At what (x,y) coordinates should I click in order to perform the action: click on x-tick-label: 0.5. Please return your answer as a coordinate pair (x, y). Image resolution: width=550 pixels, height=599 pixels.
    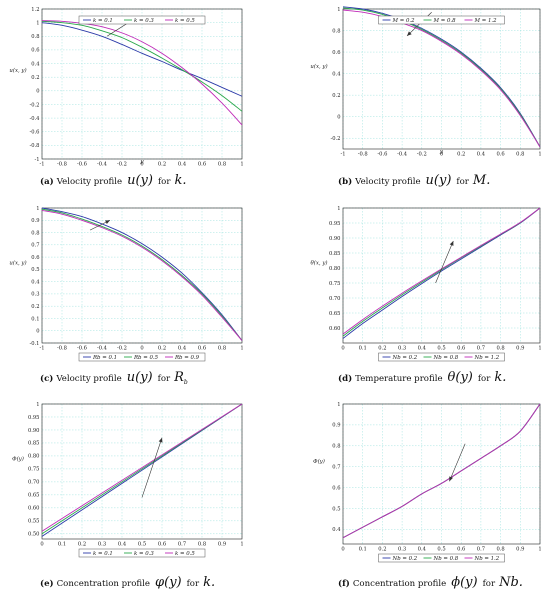
    Looking at the image, I should click on (441, 349).